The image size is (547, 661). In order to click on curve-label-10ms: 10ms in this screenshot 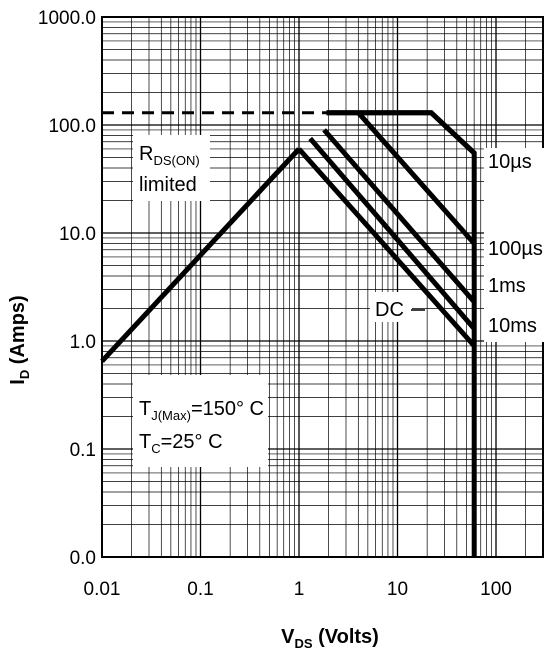, I will do `click(512, 326)`.